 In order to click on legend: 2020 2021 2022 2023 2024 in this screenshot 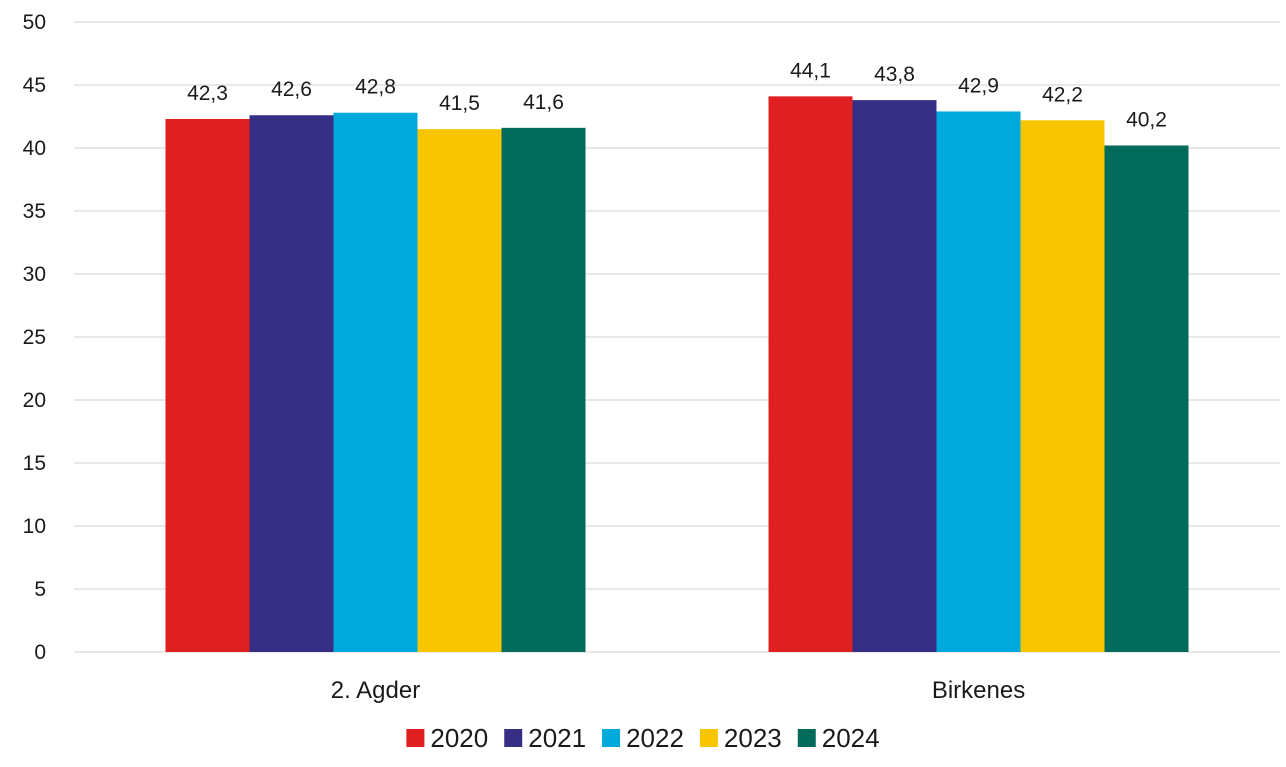, I will do `click(643, 738)`.